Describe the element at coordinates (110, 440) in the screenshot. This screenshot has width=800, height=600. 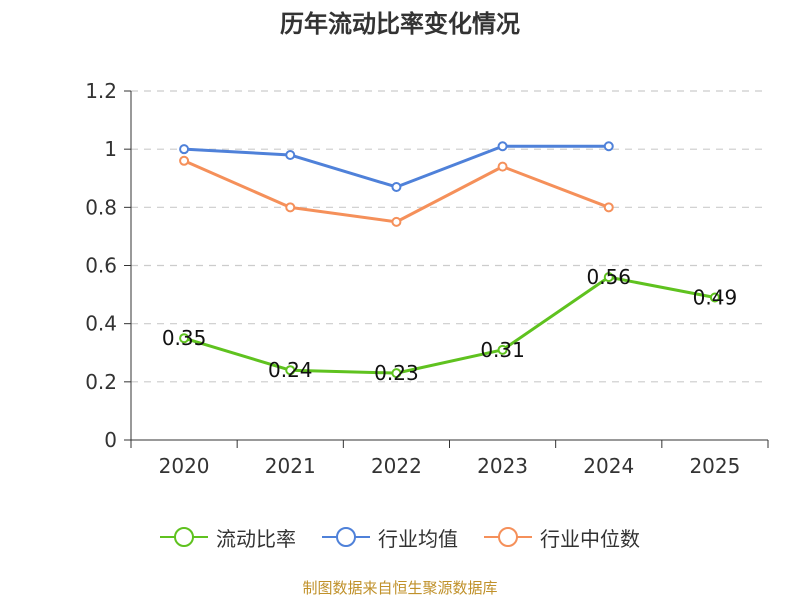
I see `y-tick-label: 0` at that location.